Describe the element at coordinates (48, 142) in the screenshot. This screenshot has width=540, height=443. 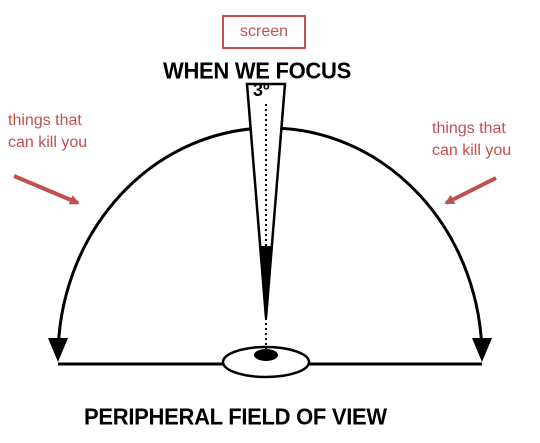
I see `left-note-line-2: can kill you` at that location.